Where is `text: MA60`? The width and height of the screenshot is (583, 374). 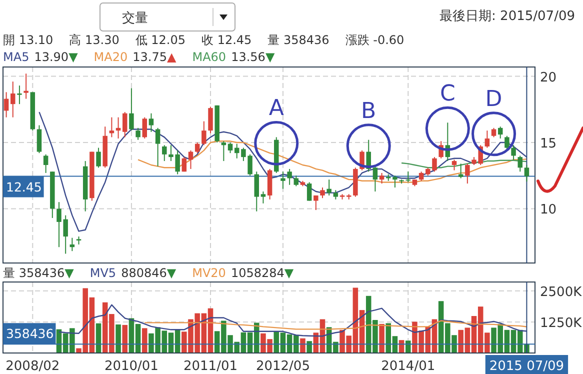 text: MA60 is located at coordinates (209, 57).